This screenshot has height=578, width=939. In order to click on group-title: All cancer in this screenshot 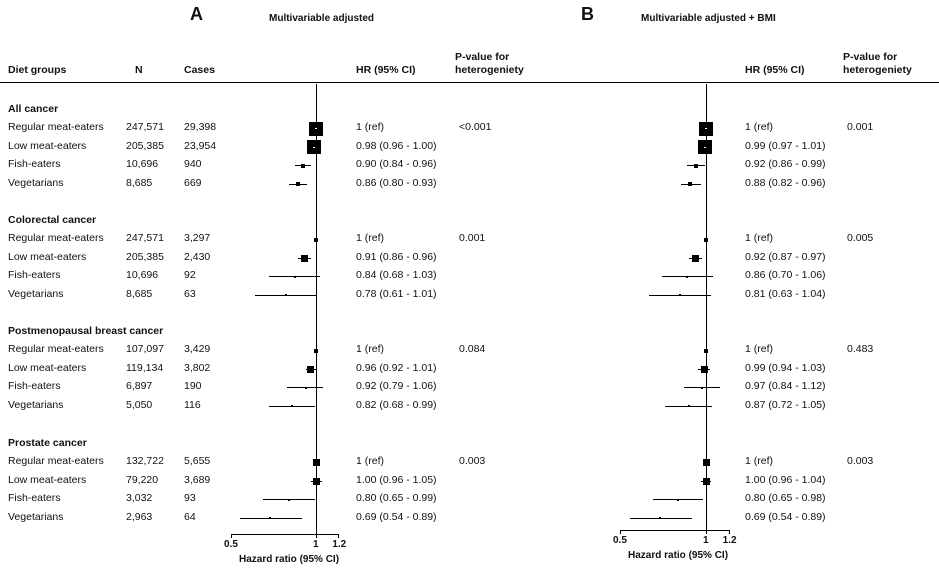, I will do `click(33, 109)`.